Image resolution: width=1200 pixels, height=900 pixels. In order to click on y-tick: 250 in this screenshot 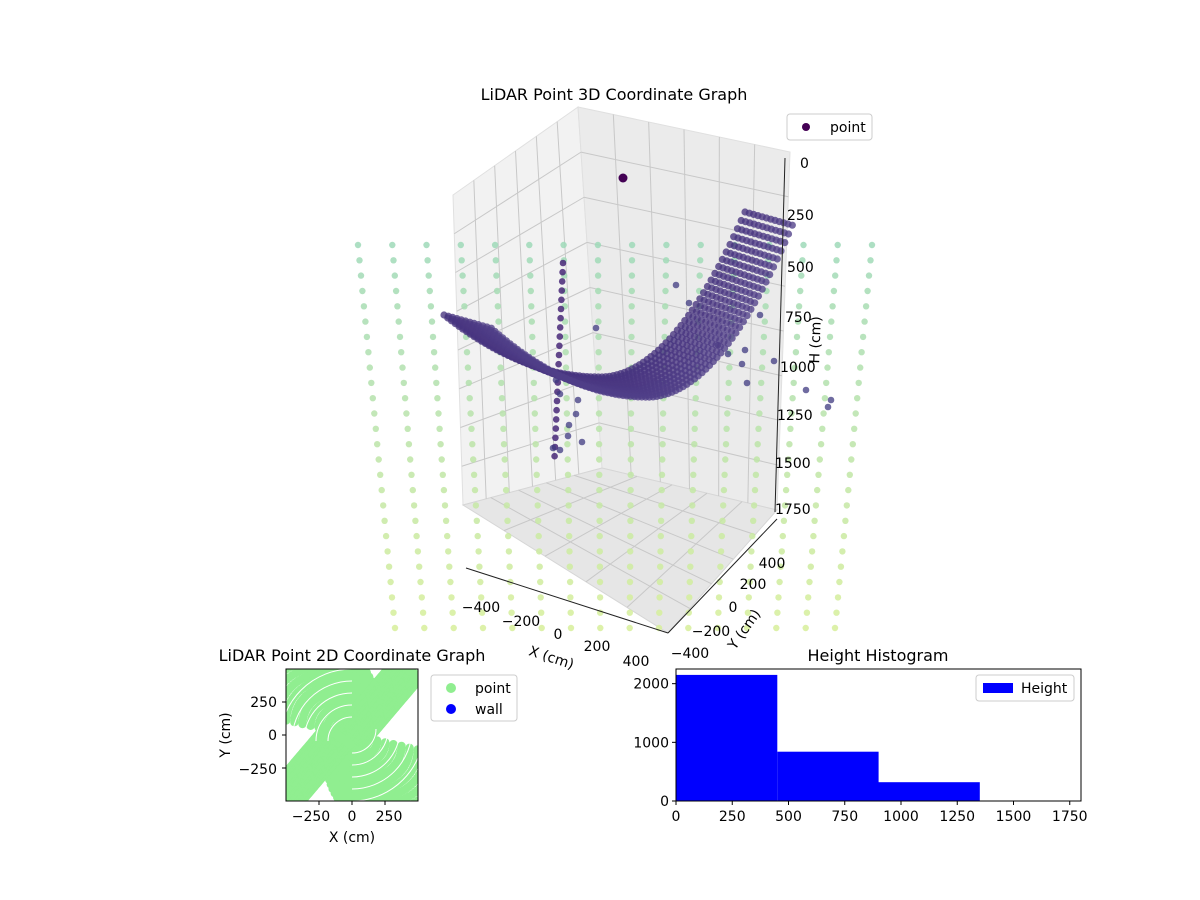, I will do `click(263, 703)`.